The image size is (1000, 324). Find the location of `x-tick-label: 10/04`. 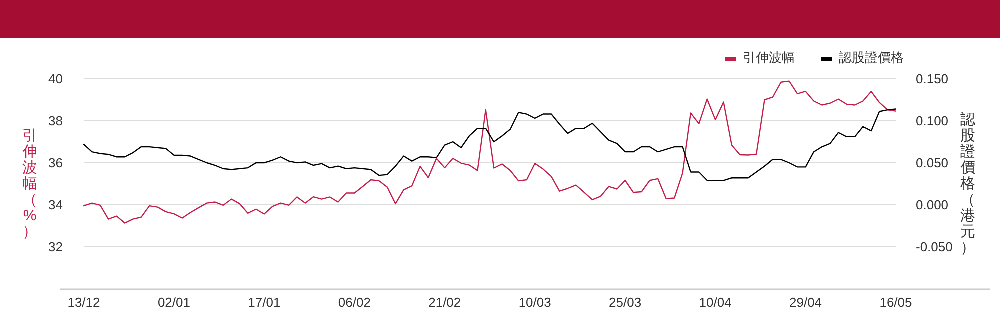

x-tick-label: 10/04 is located at coordinates (715, 302).